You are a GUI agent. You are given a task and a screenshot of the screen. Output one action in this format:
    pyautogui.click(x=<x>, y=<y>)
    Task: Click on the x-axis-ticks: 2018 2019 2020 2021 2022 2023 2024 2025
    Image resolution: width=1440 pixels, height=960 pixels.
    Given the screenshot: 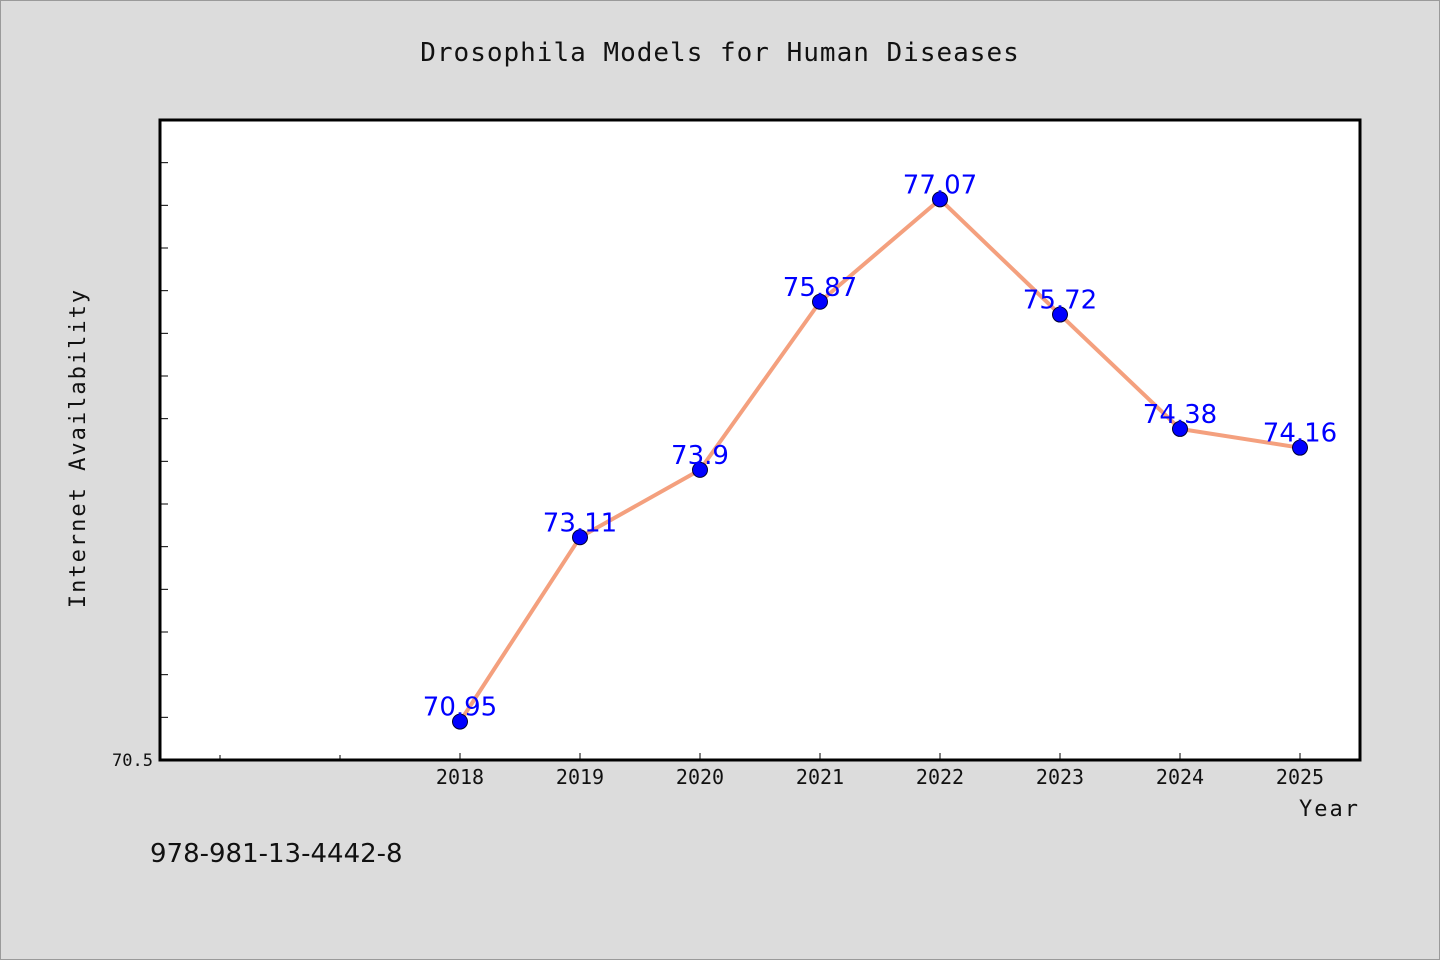 What is the action you would take?
    pyautogui.click(x=771, y=771)
    